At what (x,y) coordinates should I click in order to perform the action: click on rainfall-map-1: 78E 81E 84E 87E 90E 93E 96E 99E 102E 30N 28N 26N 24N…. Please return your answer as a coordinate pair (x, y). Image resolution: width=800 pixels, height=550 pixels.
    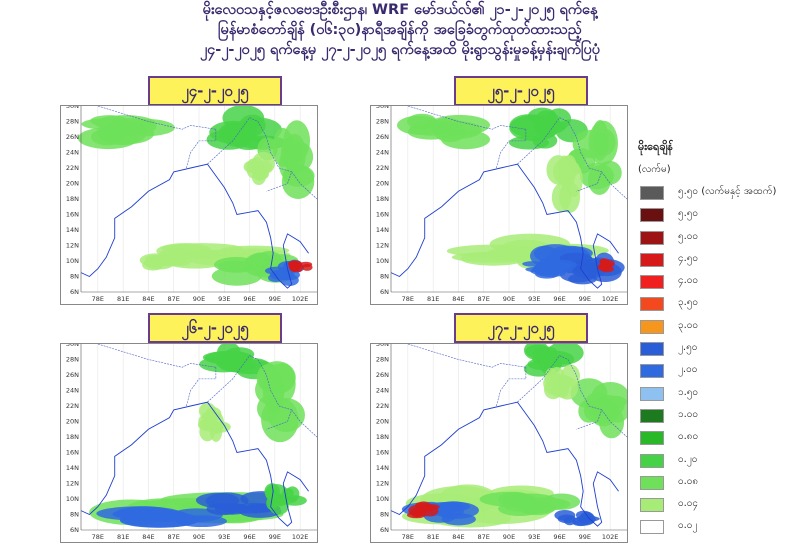
    Looking at the image, I should click on (189, 205).